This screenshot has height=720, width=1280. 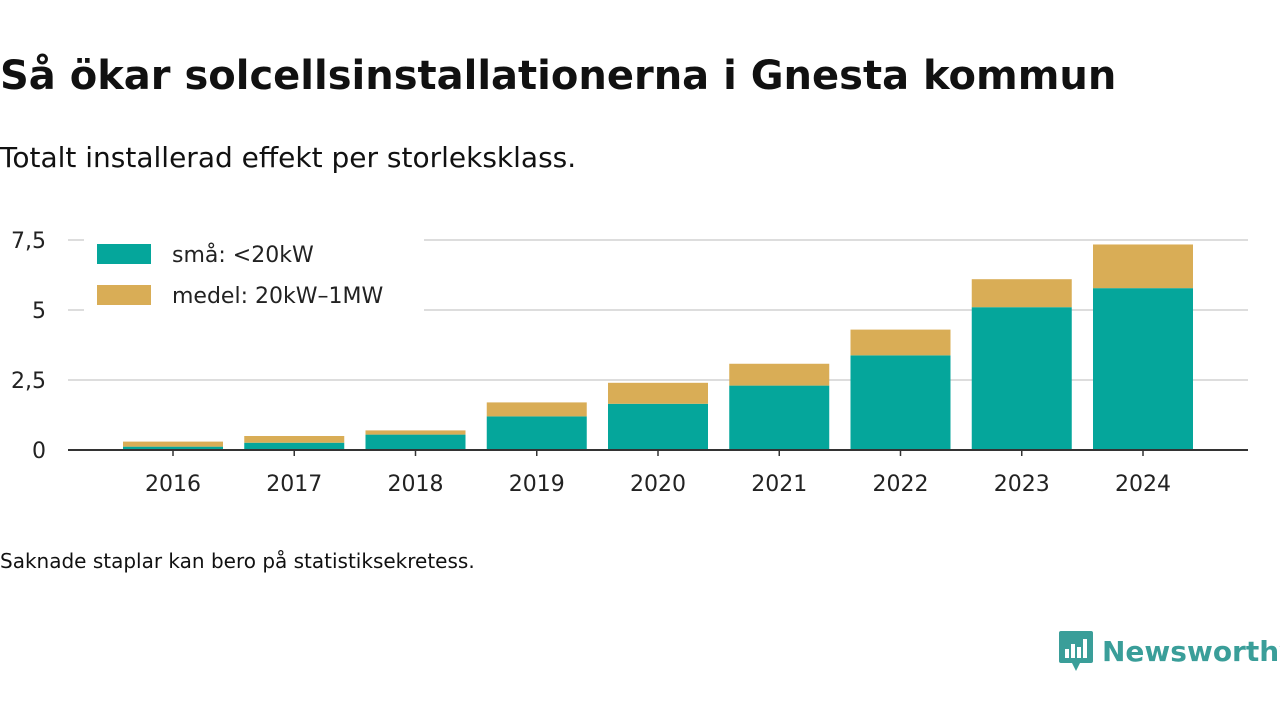 What do you see at coordinates (537, 484) in the screenshot?
I see `x-tick-label-2019: 2019` at bounding box center [537, 484].